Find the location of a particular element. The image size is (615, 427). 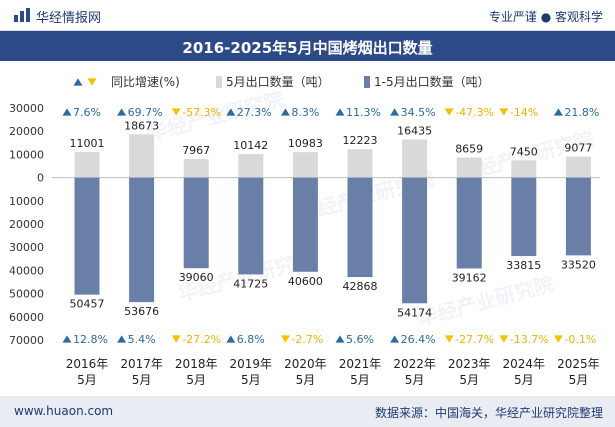

monthly-value-label: 10142 is located at coordinates (250, 145).